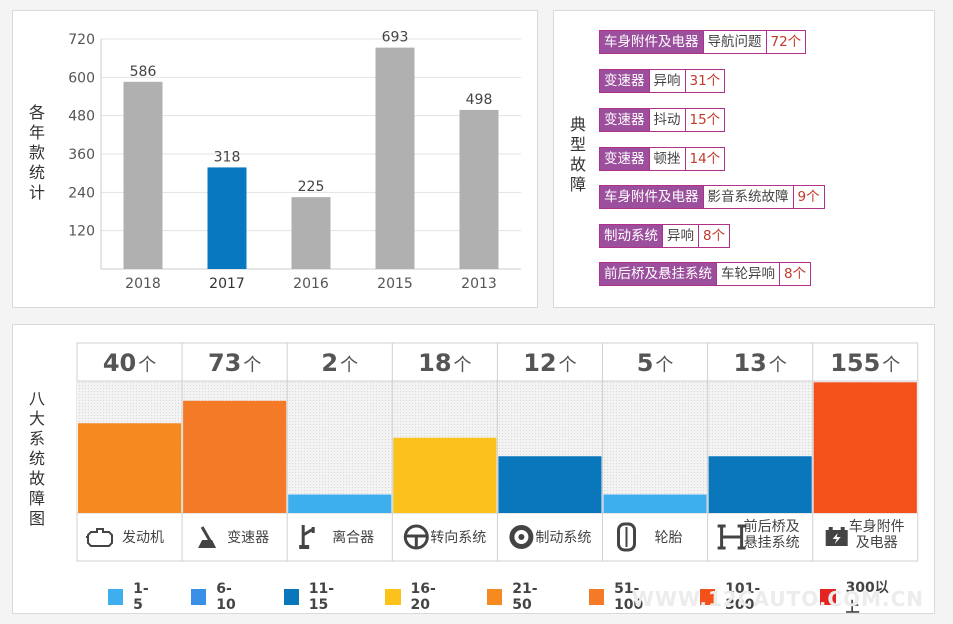  I want to click on system-name-label: 变速器, so click(248, 538).